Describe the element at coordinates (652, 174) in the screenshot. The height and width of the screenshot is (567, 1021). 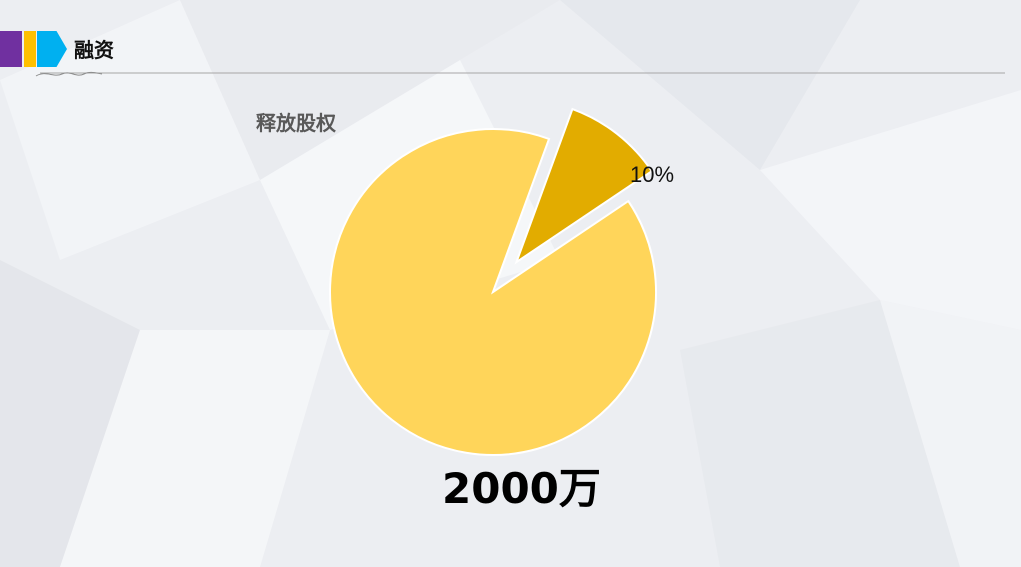
I see `slice-data-label: 10%` at that location.